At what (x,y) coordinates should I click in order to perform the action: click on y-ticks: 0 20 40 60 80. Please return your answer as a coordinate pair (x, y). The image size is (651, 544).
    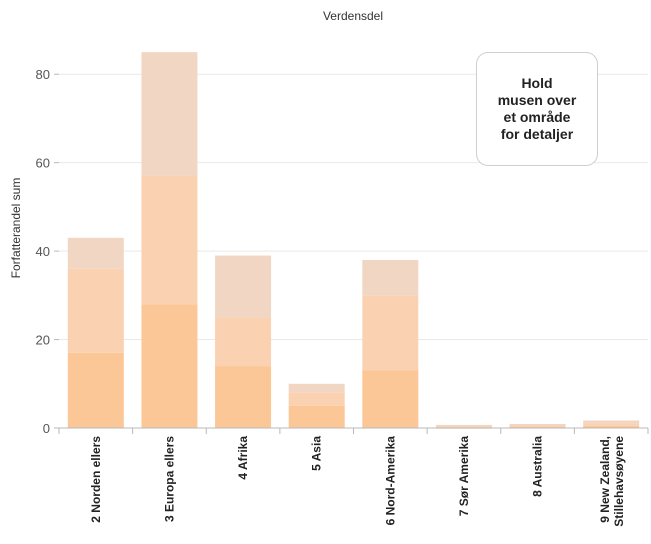
    Looking at the image, I should click on (47, 251).